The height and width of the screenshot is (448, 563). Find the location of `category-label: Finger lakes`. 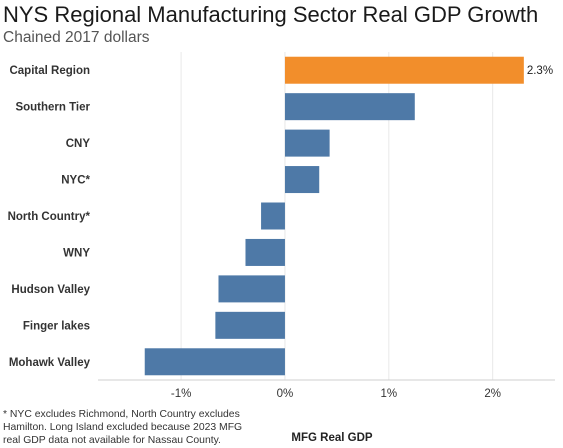

category-label: Finger lakes is located at coordinates (56, 326).